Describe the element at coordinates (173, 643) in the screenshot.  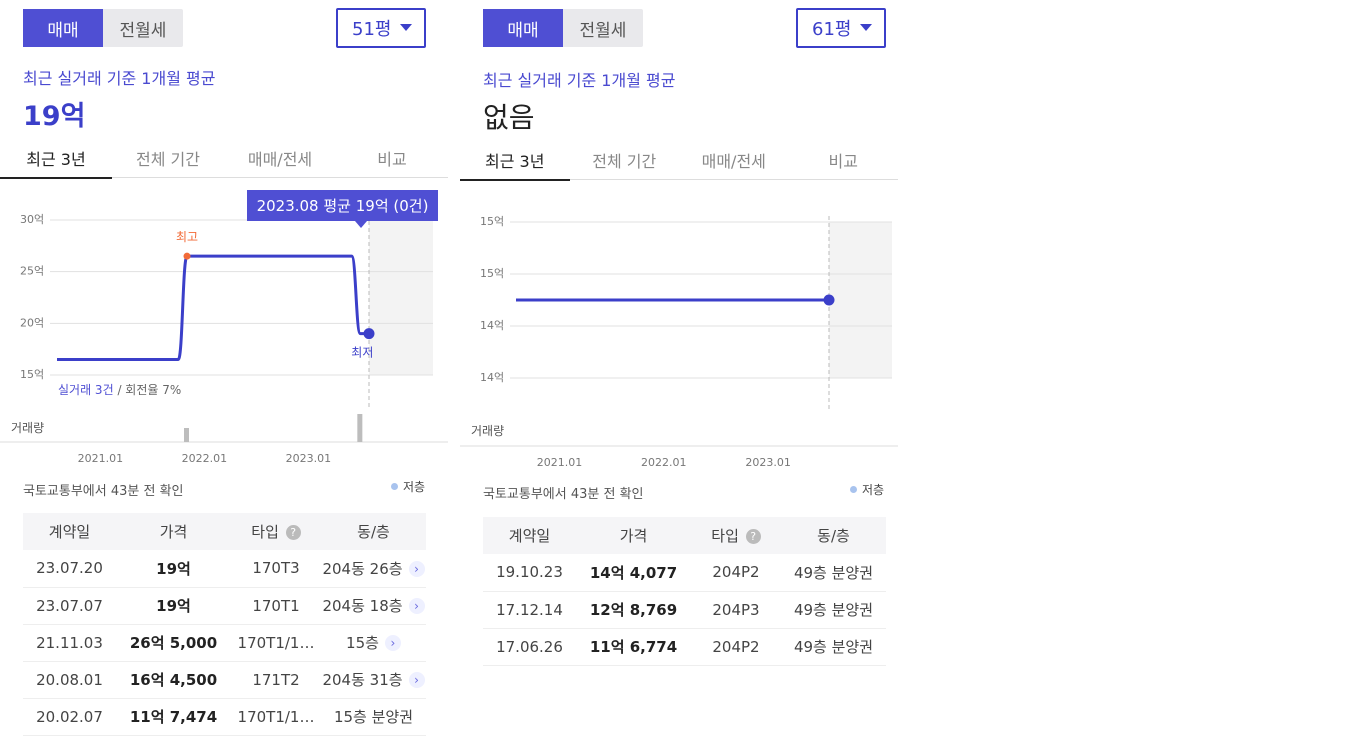
I see `cell-price: 26억 5,000` at that location.